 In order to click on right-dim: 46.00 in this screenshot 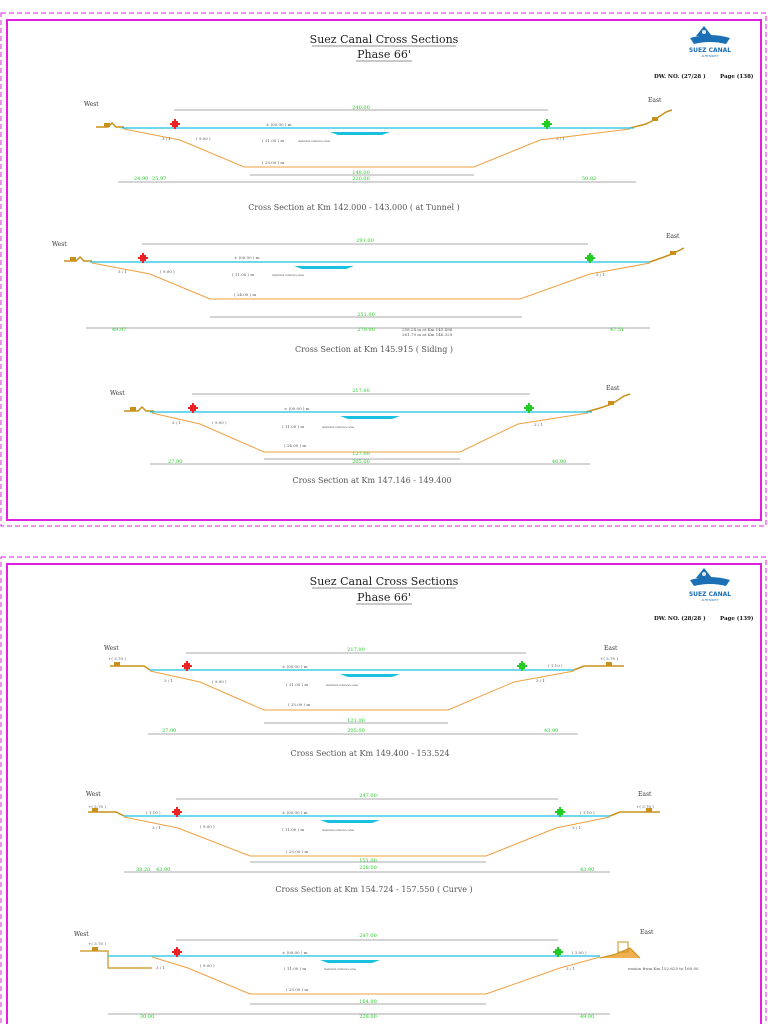, I will do `click(559, 462)`.